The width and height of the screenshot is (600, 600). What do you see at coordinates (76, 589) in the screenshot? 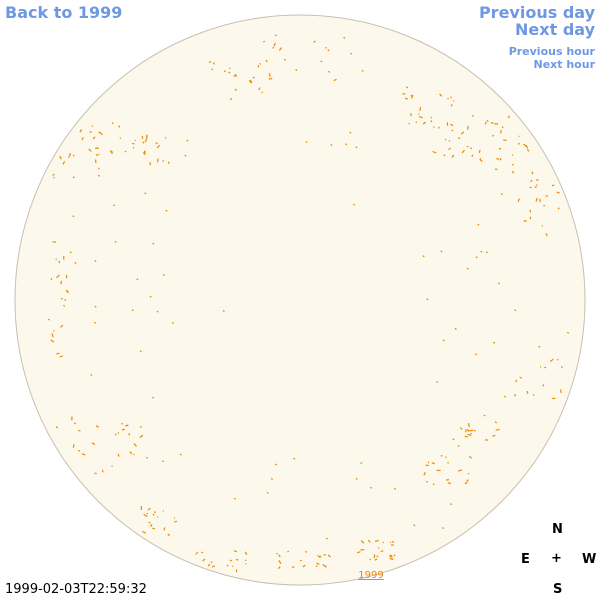
I see `observation-timestamp: 1999-02-03T22:59:32` at bounding box center [76, 589].